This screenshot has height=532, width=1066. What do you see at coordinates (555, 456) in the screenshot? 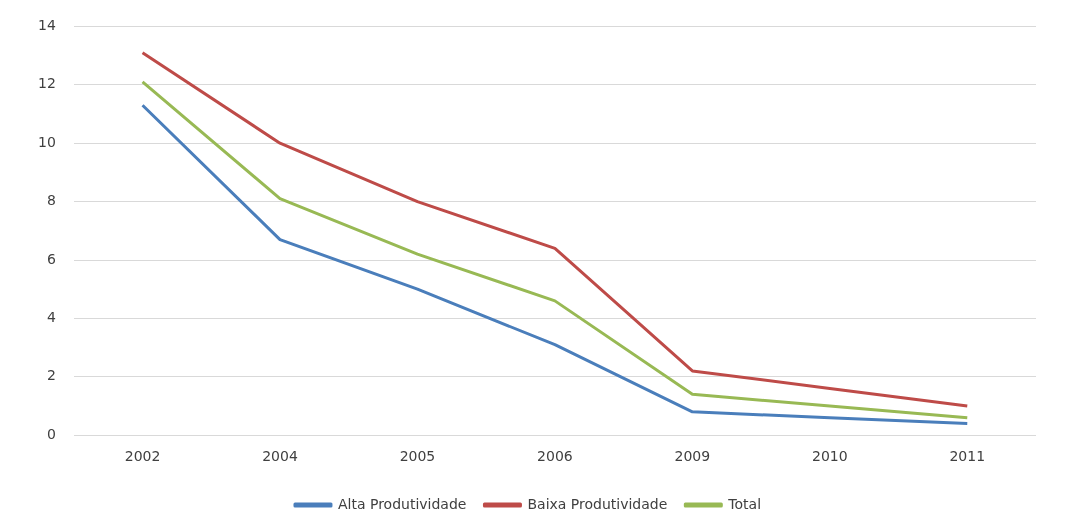
I see `x-tick-label: 2006` at bounding box center [555, 456].